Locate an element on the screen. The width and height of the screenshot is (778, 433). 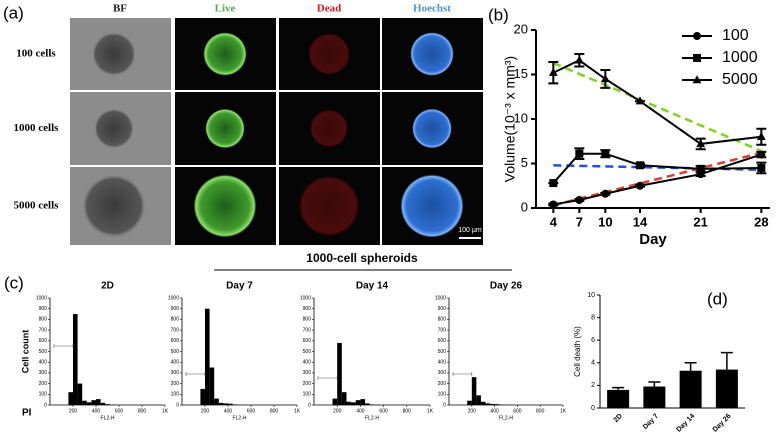
panel-label: (b) is located at coordinates (498, 14).